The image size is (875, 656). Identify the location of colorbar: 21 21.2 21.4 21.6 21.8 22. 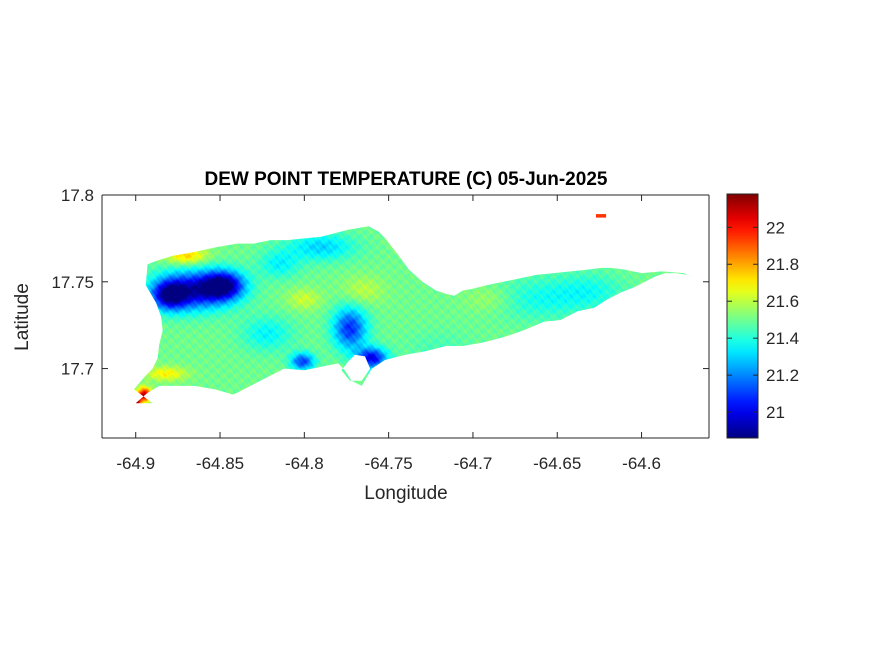
(762, 316).